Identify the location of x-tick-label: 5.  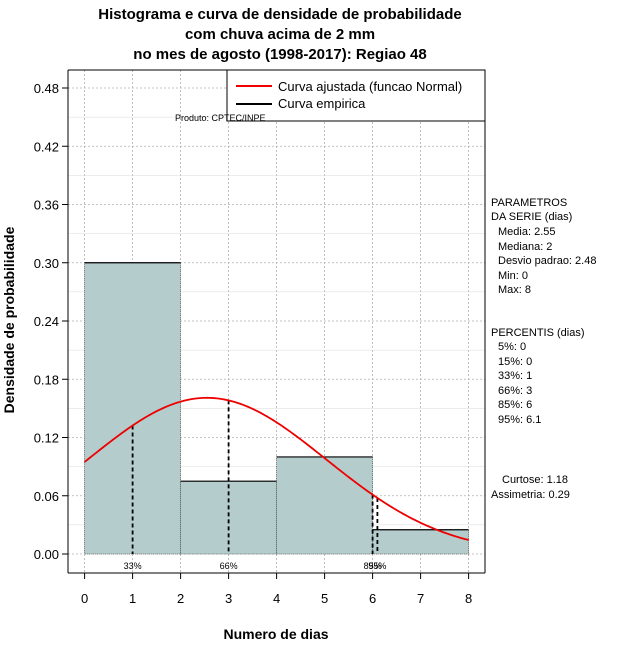
(324, 598).